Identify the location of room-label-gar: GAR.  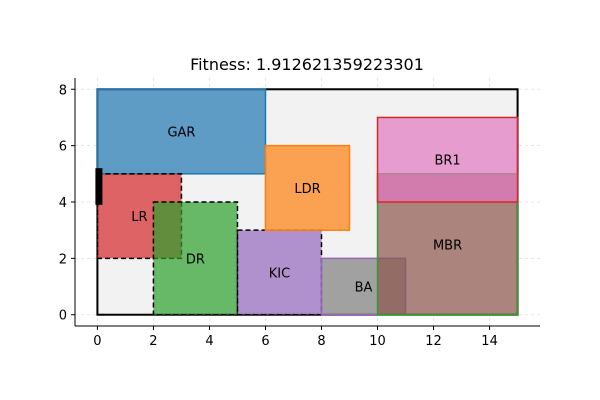
(181, 133).